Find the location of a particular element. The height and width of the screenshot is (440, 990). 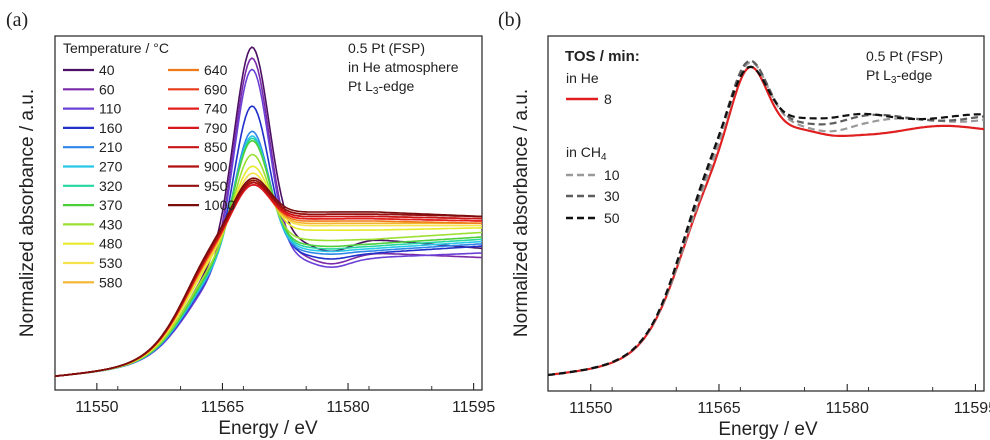

legend-label-110: 110 is located at coordinates (110, 109).